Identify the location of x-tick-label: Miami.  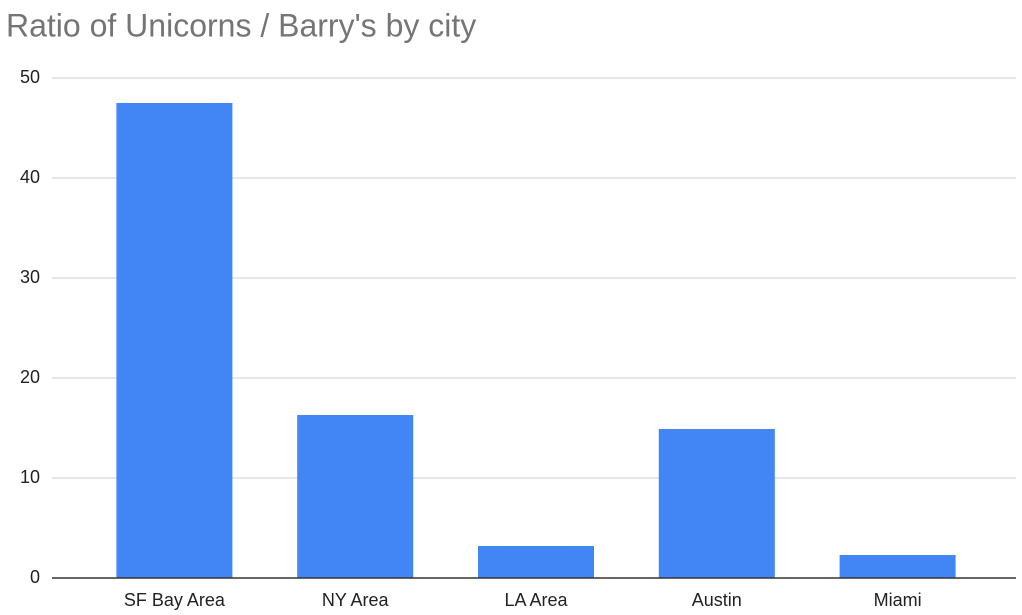
(898, 600).